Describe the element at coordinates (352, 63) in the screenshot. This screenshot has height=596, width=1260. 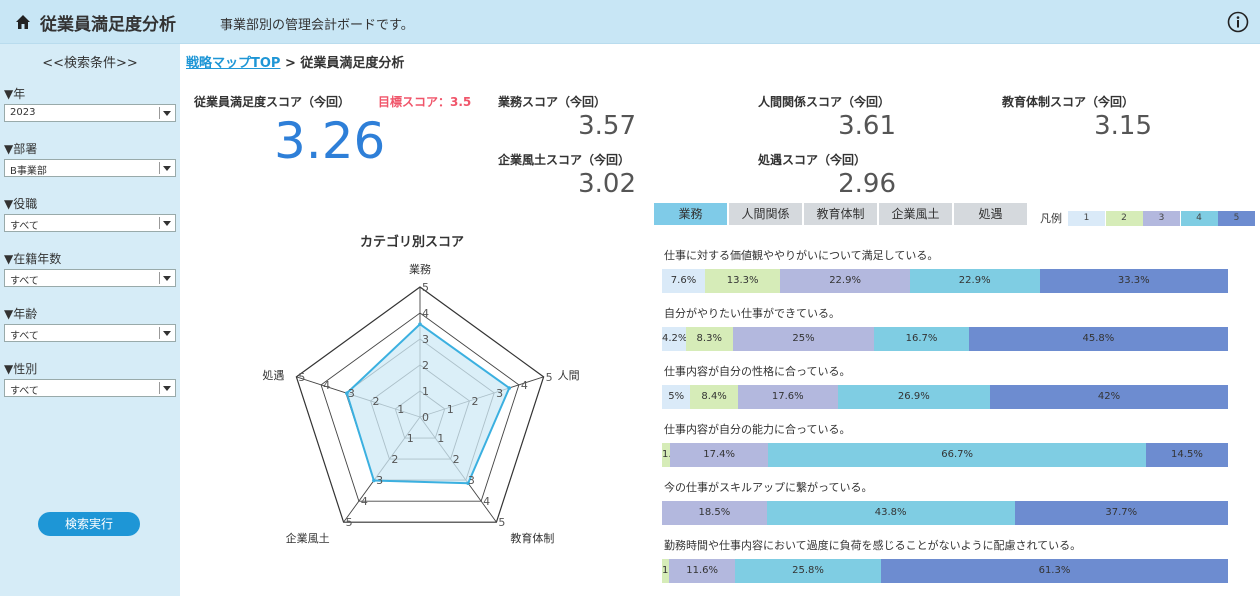
I see `breadcrumb-current: 従業員満足度分析` at that location.